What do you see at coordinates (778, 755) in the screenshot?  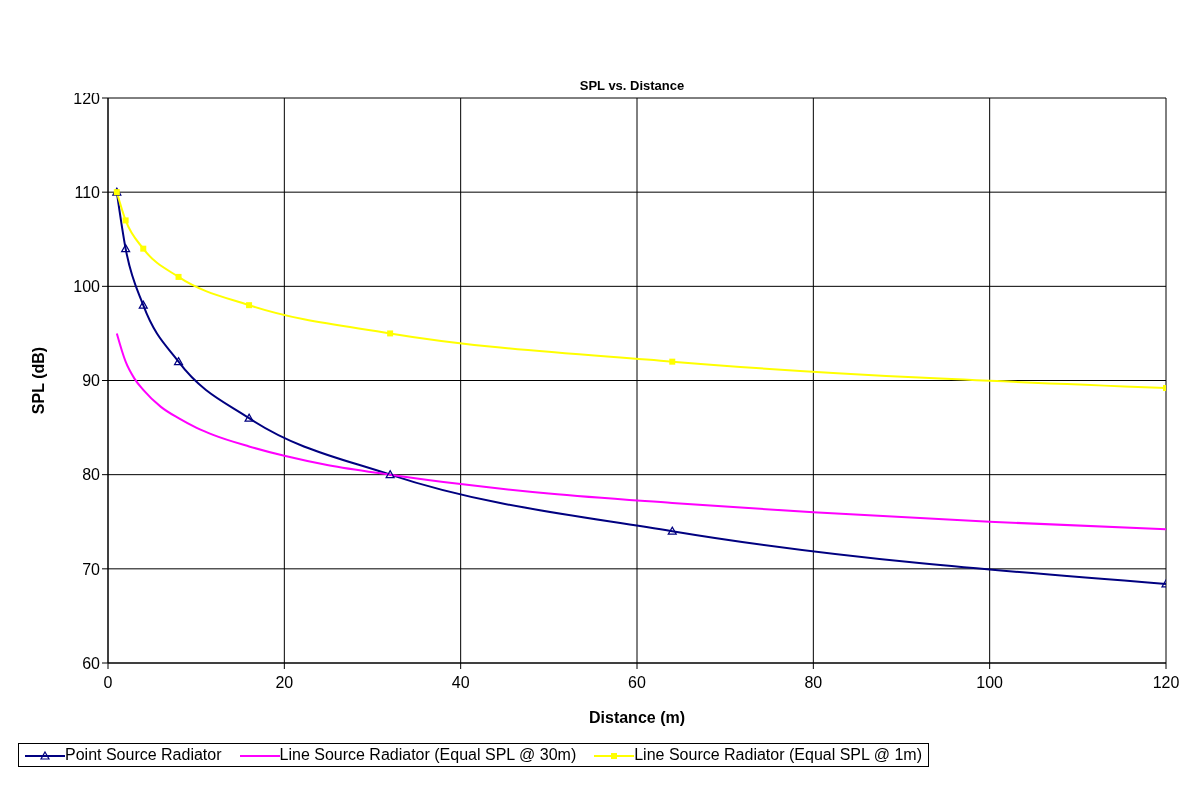 I see `legend-label: Line Source Radiator (Equal SPL @ 1m)` at bounding box center [778, 755].